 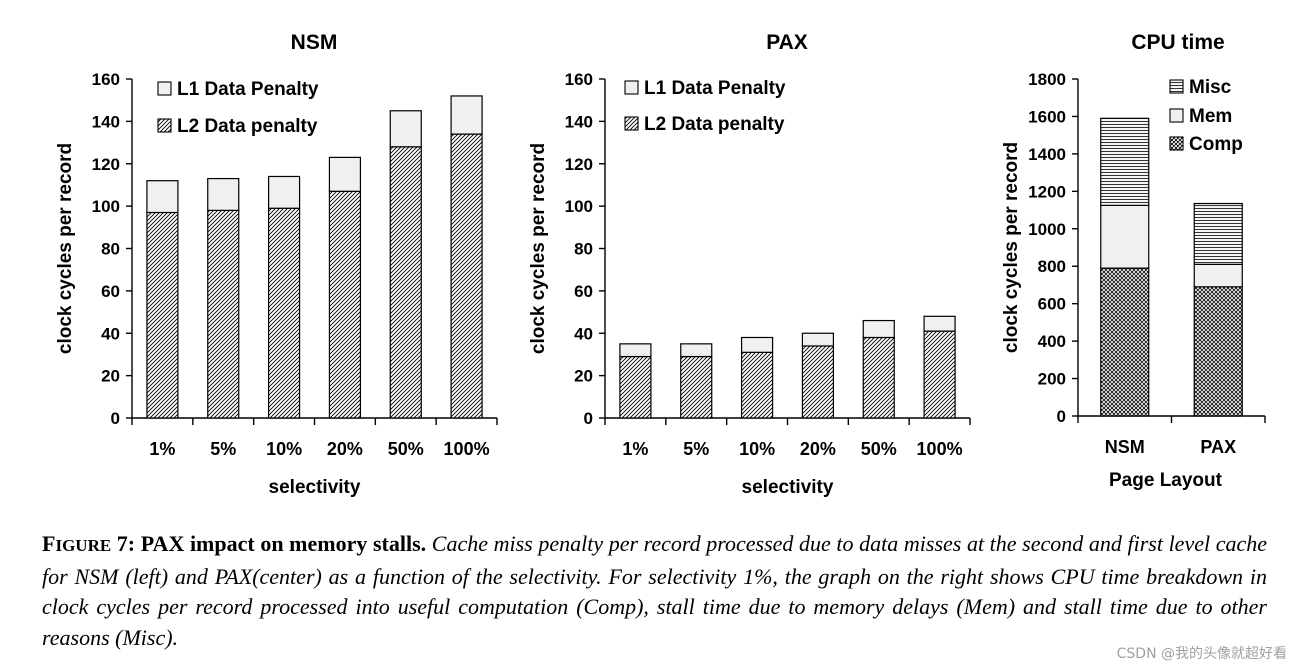 What do you see at coordinates (715, 88) in the screenshot?
I see `pax-legend-label: L1 Data Penalty` at bounding box center [715, 88].